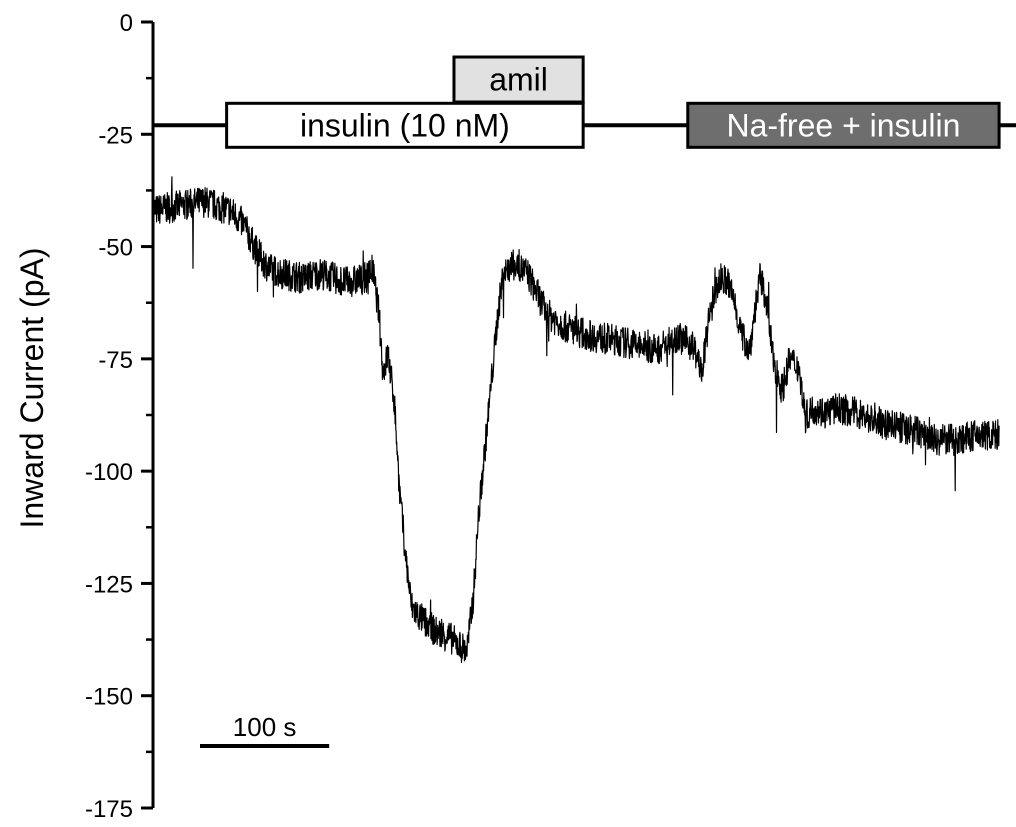  I want to click on treatment-label: amil, so click(518, 80).